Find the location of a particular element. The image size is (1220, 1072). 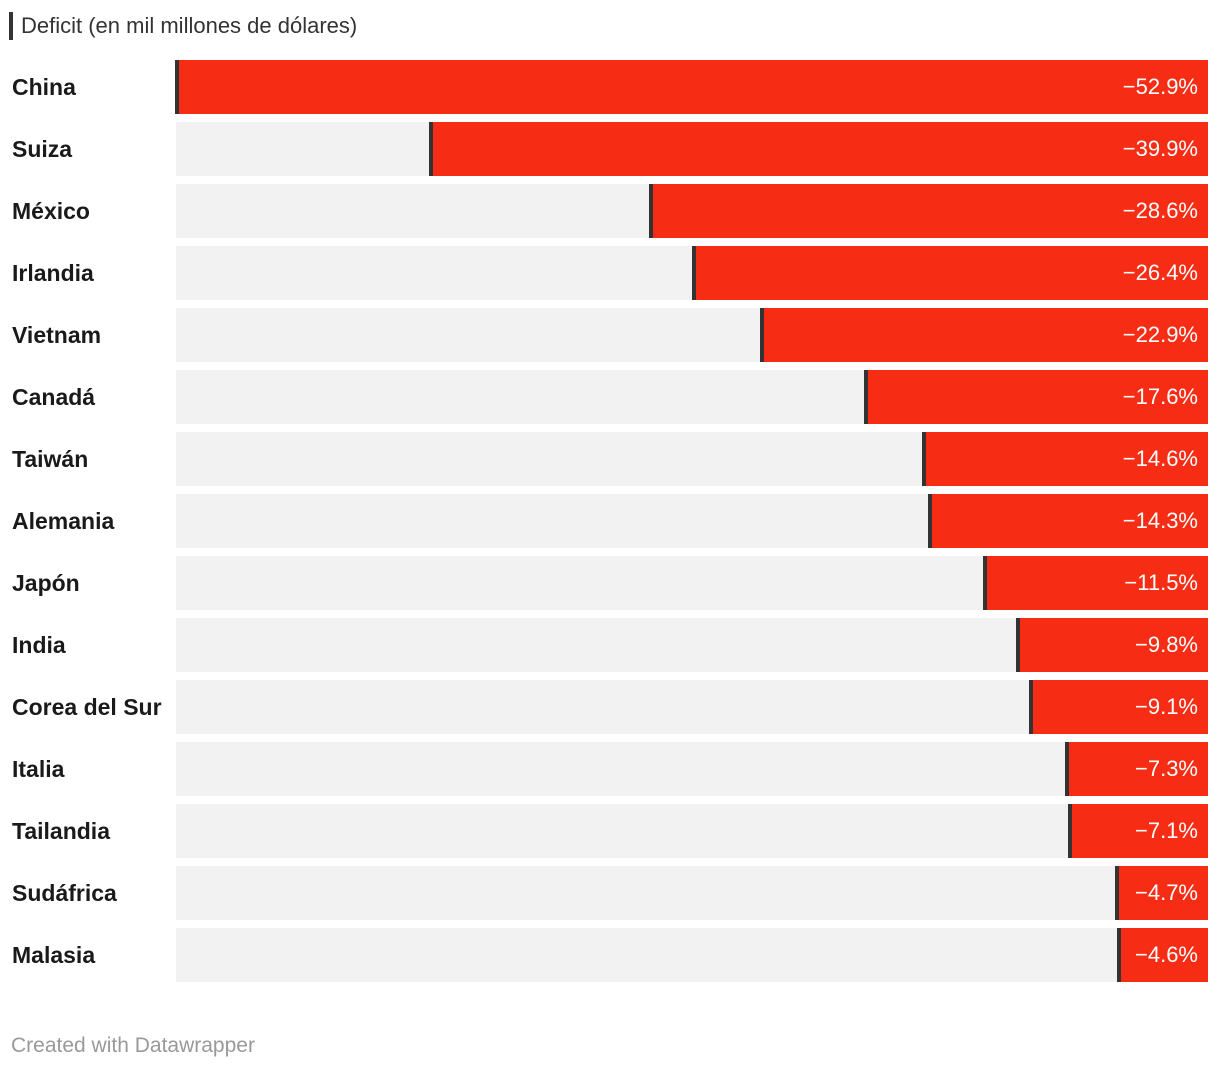

category-label: Taiwán is located at coordinates (50, 459).